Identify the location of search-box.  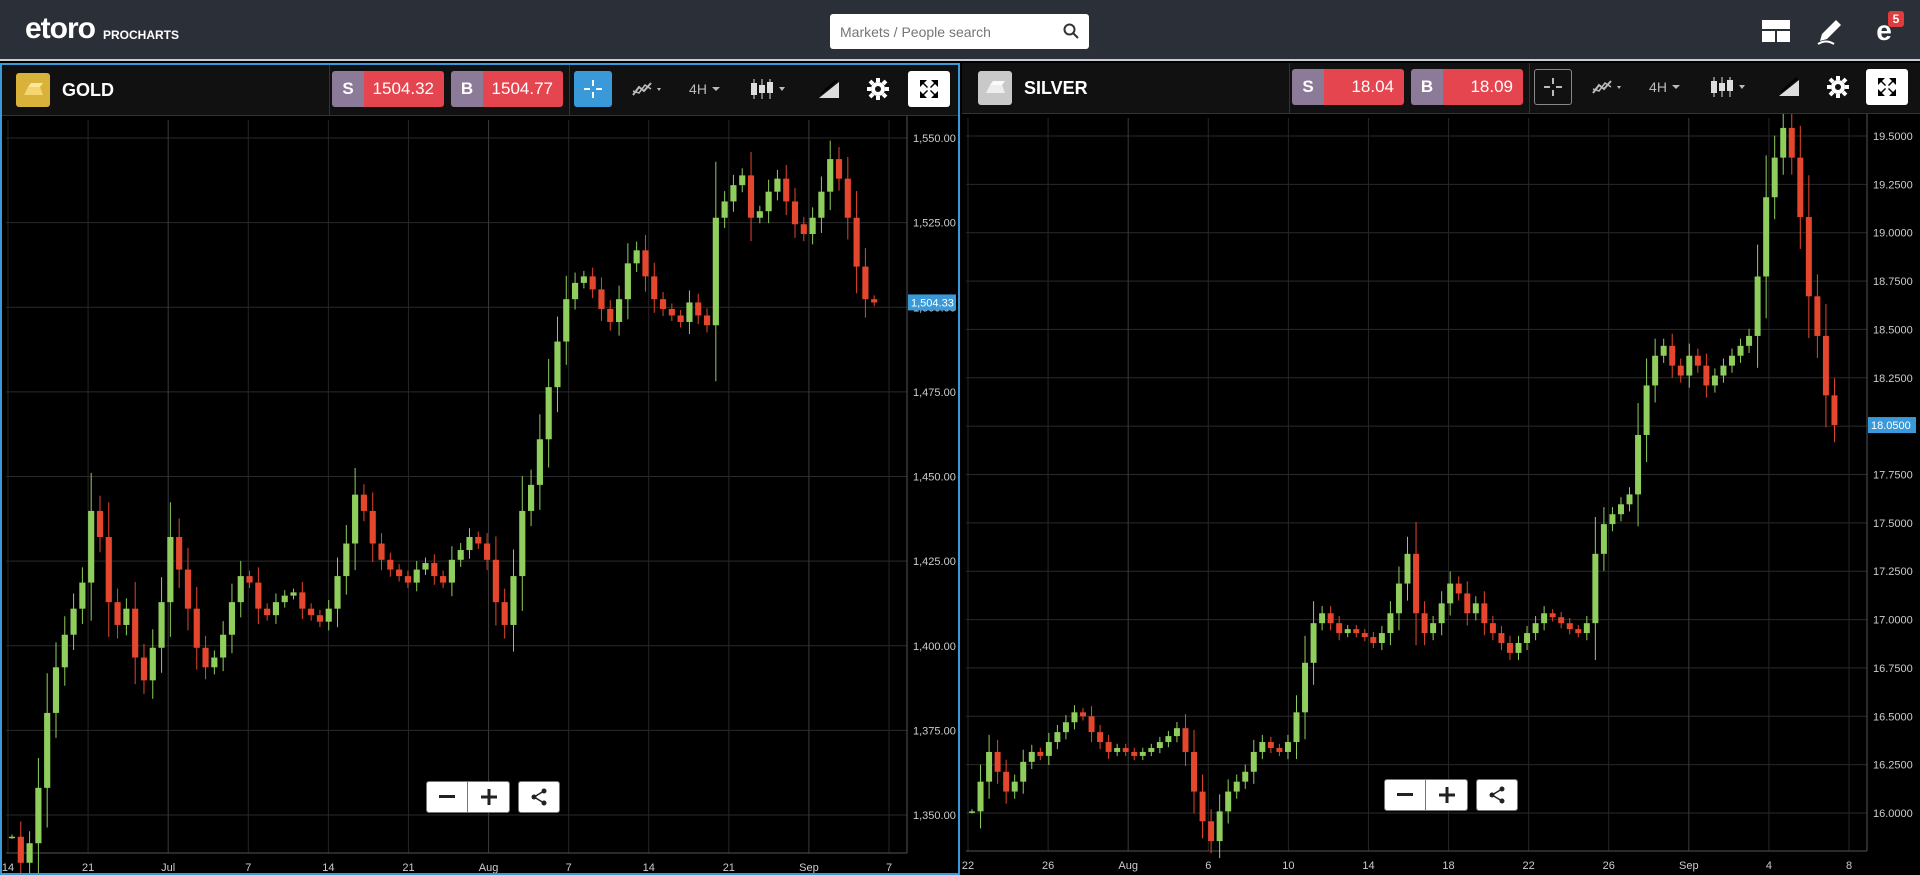
(959, 31).